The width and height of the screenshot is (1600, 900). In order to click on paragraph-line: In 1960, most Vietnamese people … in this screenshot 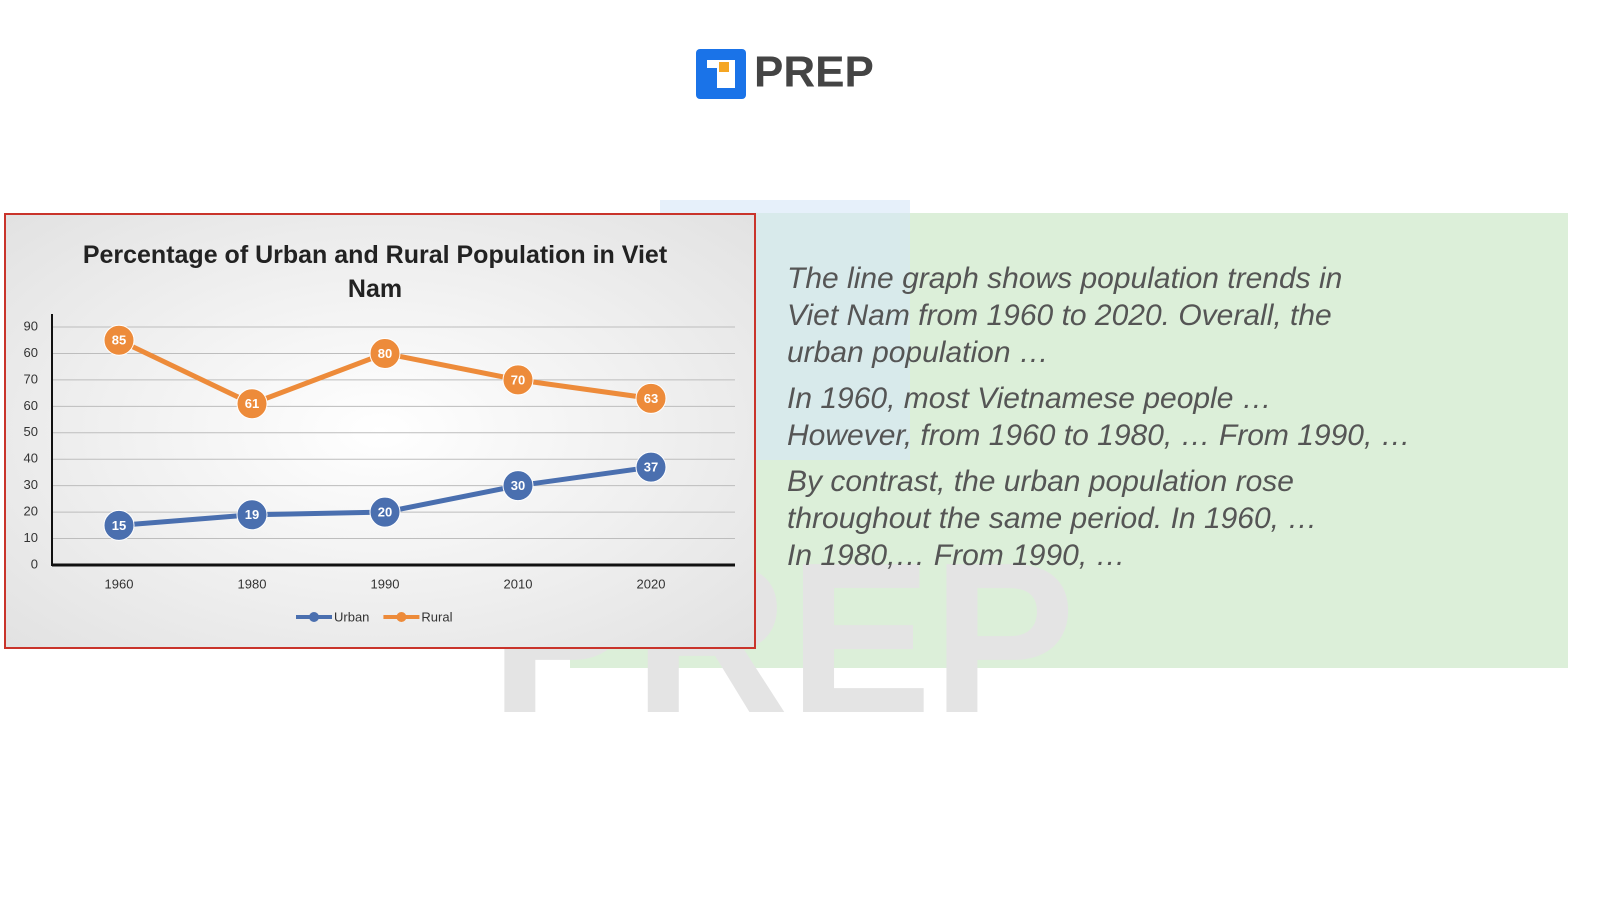, I will do `click(1029, 398)`.